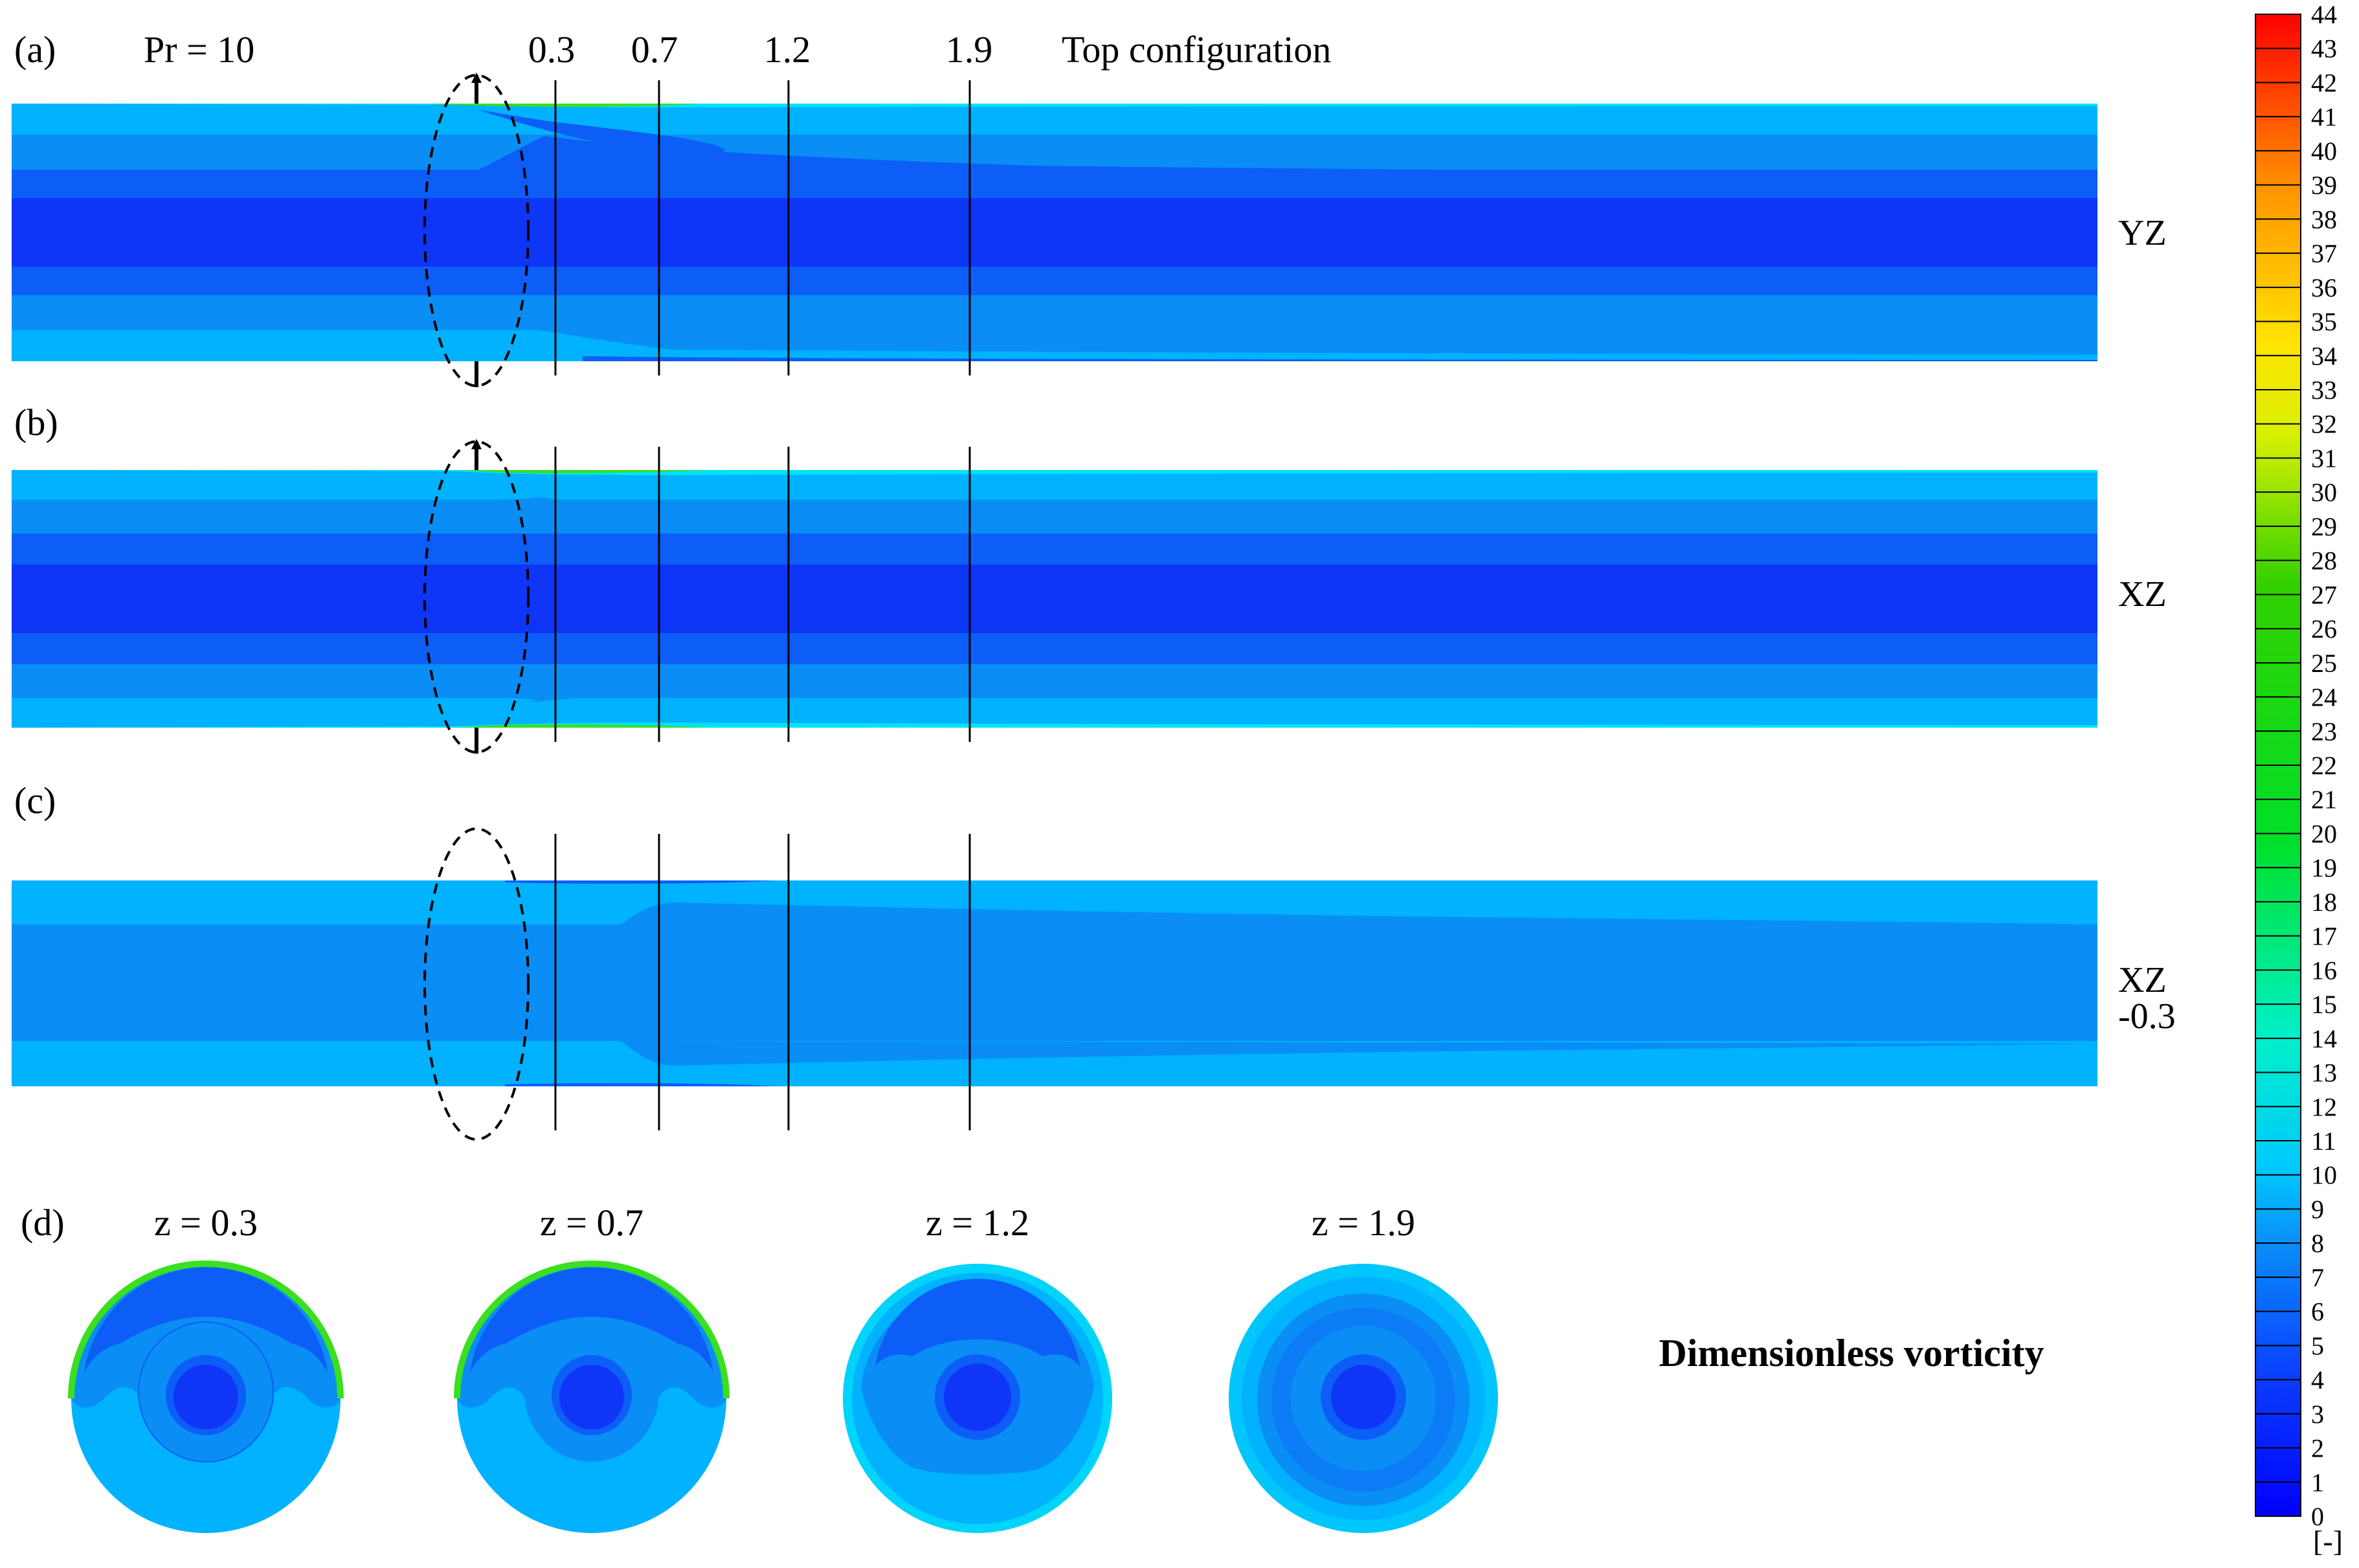 This screenshot has width=2359, height=1568. I want to click on colorbar-tick-label-11: 11, so click(2323, 1141).